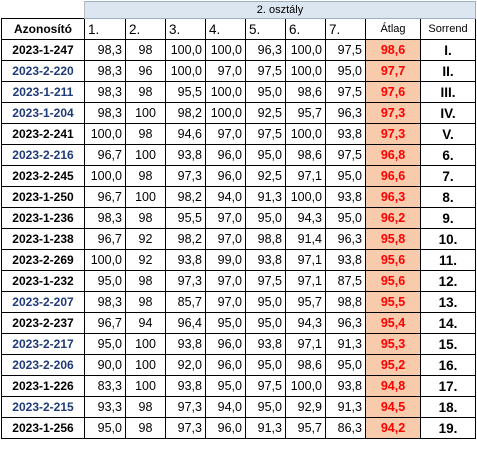 The height and width of the screenshot is (462, 477). Describe the element at coordinates (265, 113) in the screenshot. I see `score-cell: 92,5` at that location.